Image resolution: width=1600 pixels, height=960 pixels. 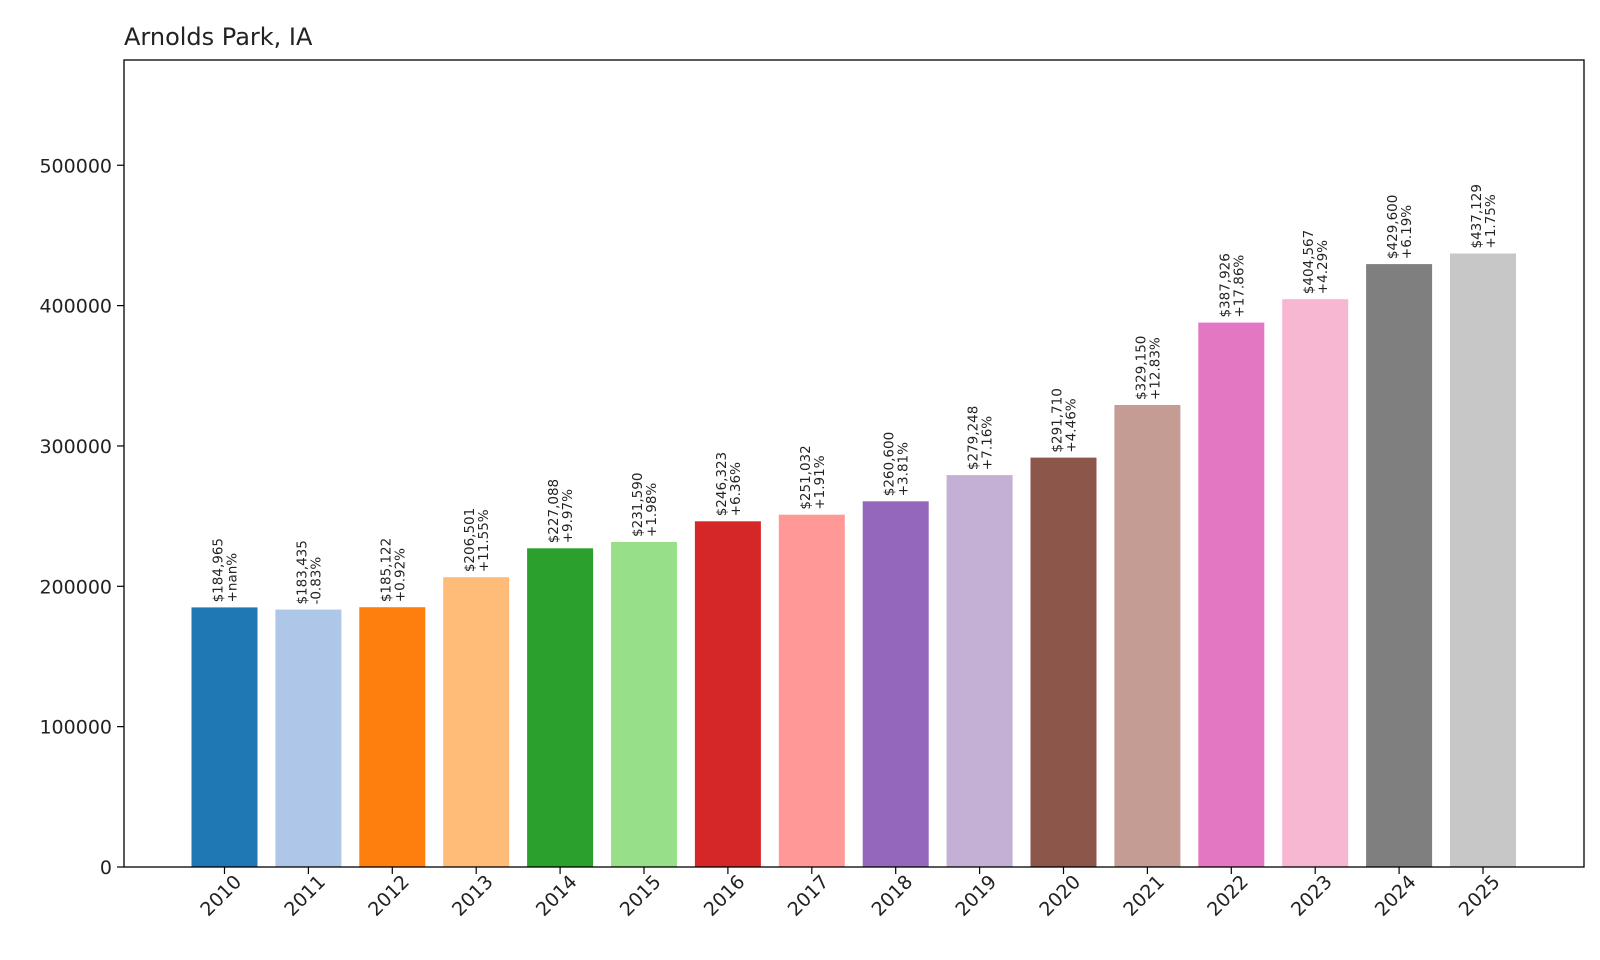 I want to click on bar-2016, so click(x=727, y=694).